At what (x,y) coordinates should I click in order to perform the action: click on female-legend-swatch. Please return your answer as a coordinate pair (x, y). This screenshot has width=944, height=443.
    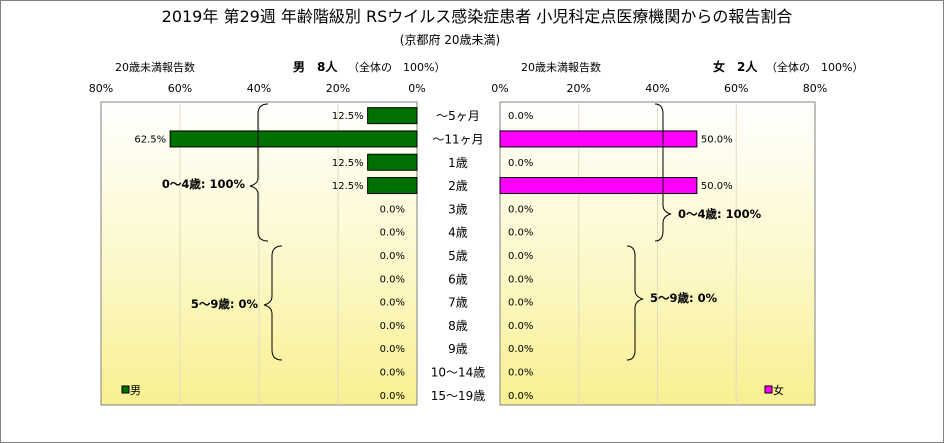
    Looking at the image, I should click on (768, 389).